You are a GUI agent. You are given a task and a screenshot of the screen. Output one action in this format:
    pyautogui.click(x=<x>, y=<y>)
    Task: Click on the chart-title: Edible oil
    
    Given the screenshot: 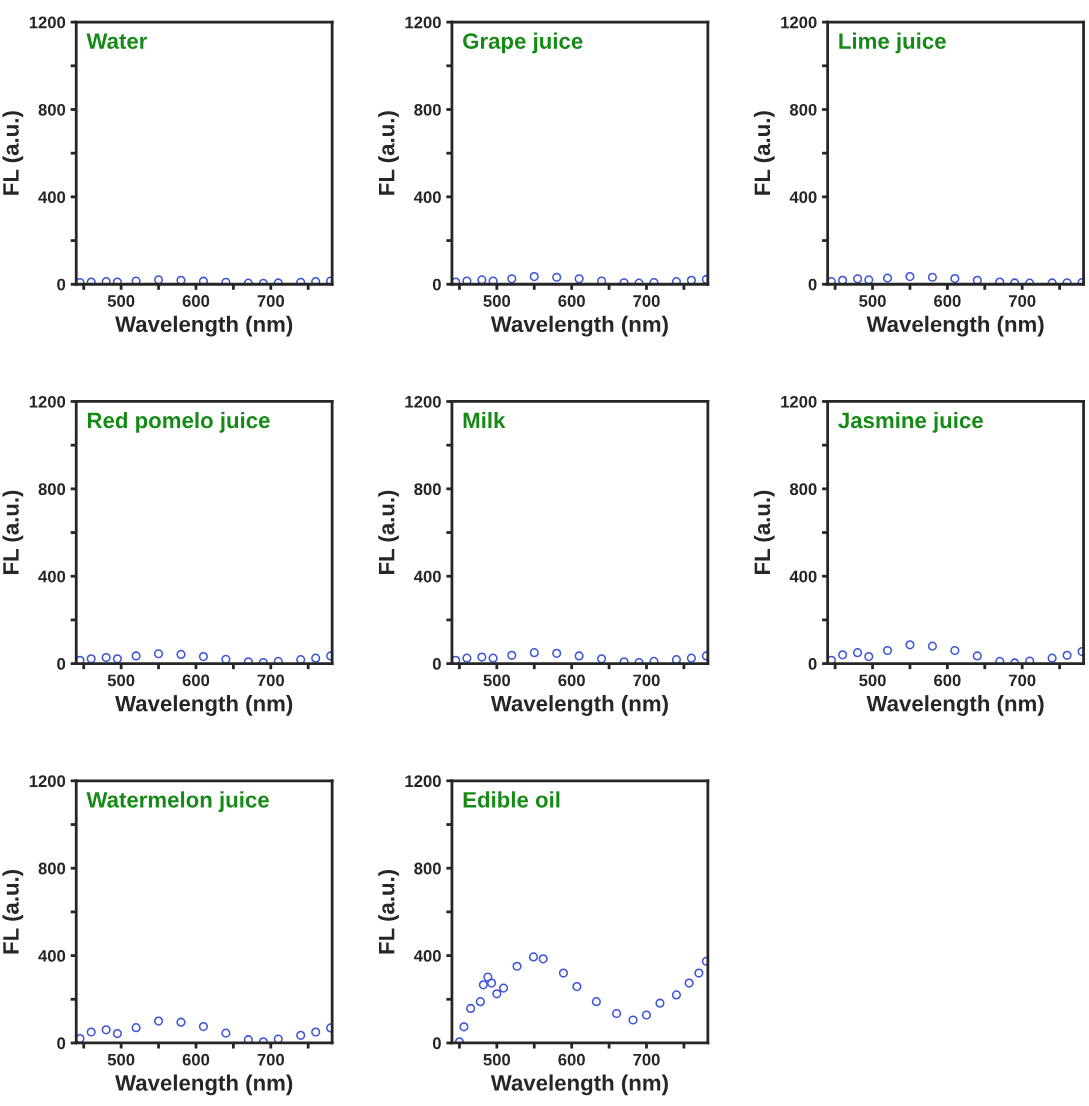 What is the action you would take?
    pyautogui.click(x=511, y=799)
    